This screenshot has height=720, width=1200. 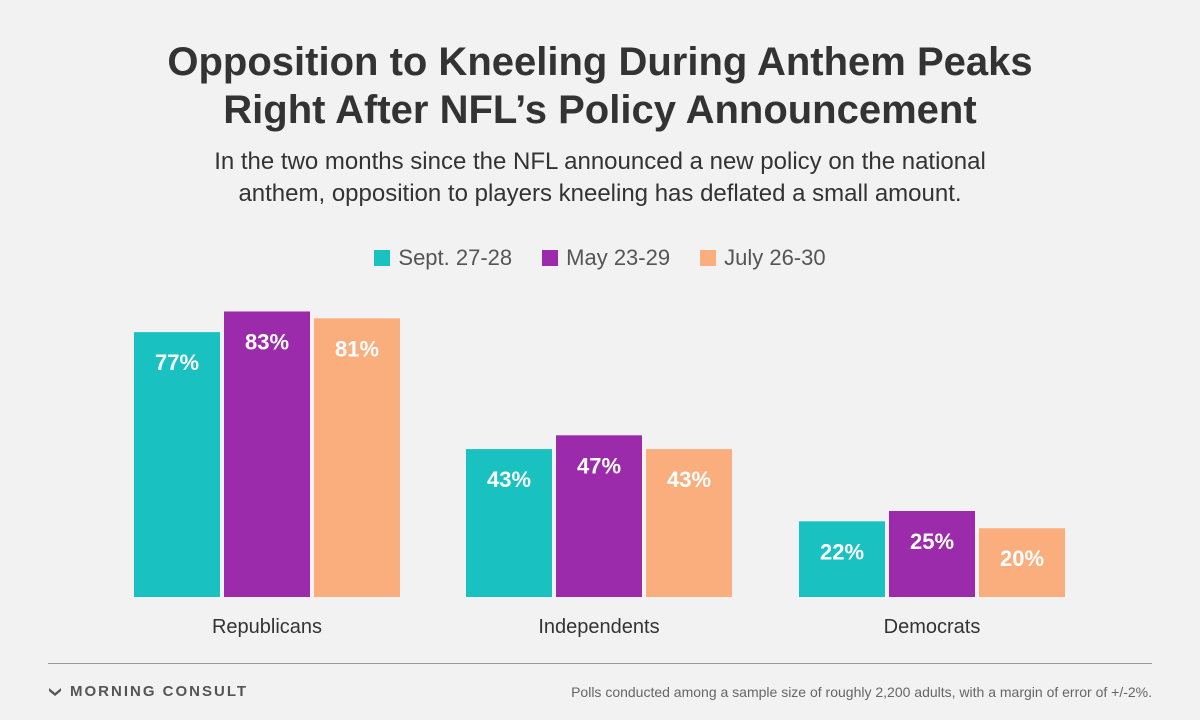 I want to click on category-label-independents: Independents, so click(x=598, y=627).